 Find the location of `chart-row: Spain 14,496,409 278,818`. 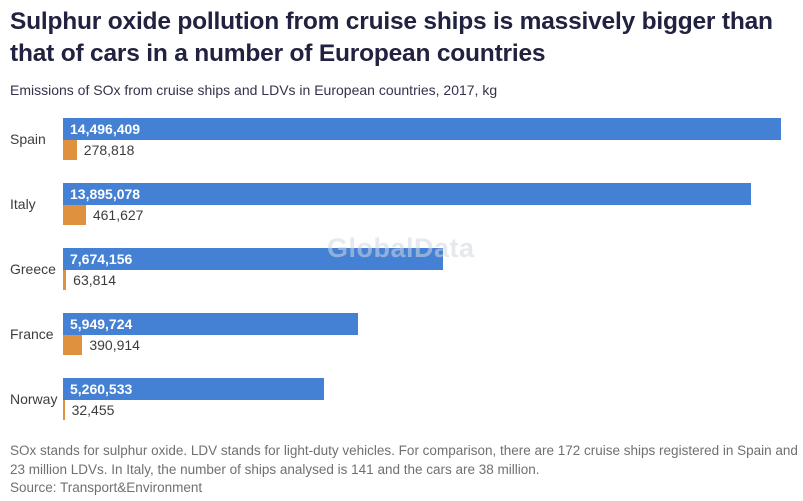

chart-row: Spain 14,496,409 278,818 is located at coordinates (395, 139).